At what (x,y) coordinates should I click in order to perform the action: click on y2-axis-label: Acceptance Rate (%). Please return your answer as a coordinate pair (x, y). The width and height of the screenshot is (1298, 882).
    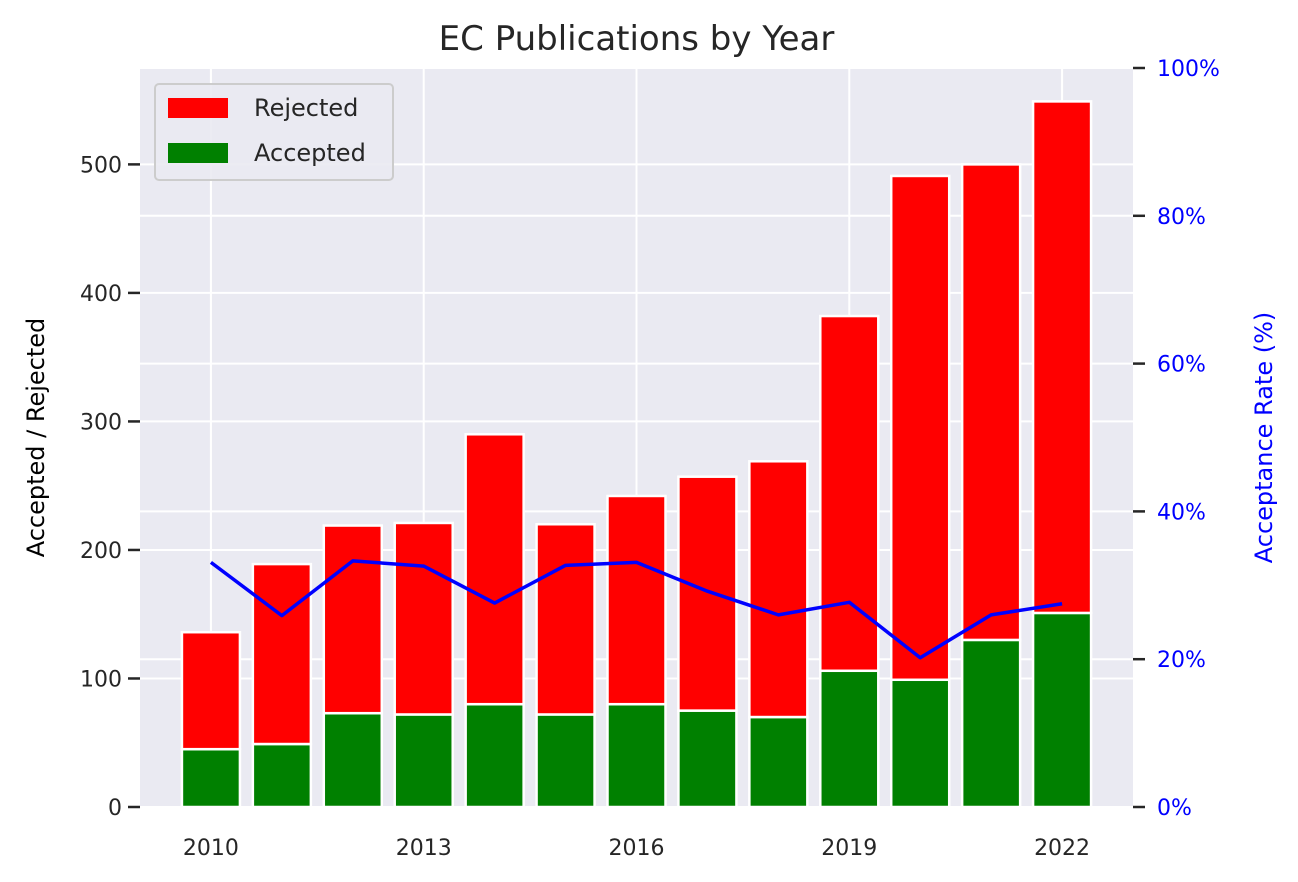
    Looking at the image, I should click on (1264, 438).